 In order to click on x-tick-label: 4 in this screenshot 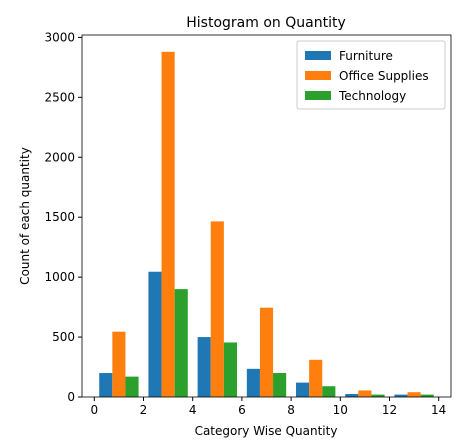, I will do `click(193, 410)`.